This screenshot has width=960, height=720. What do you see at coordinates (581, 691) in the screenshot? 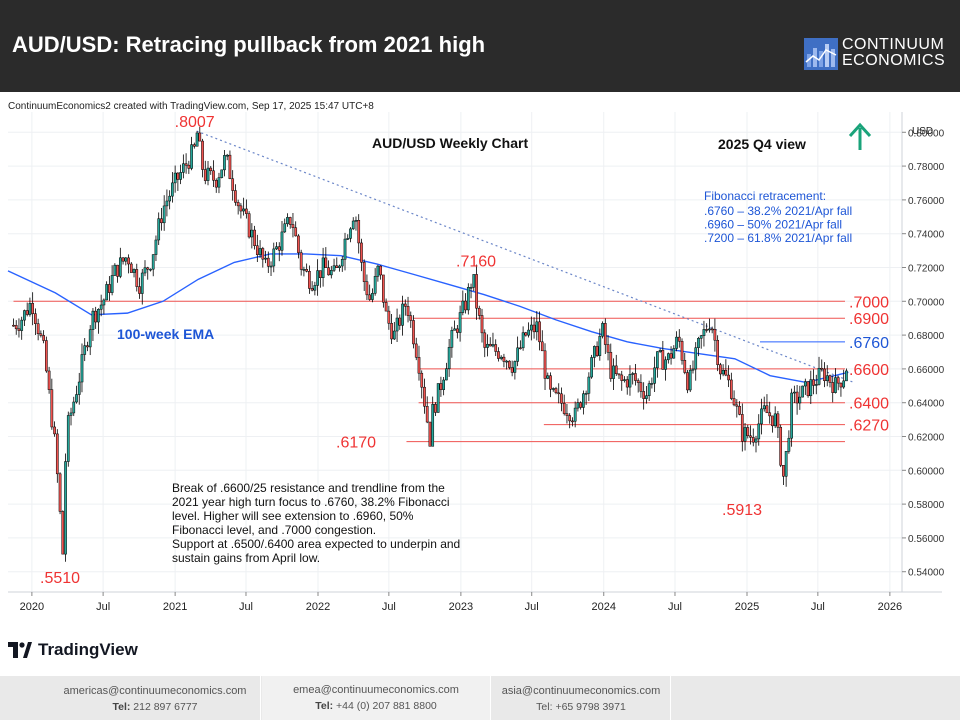
I see `asia-email: asia@continuumeconomics.com` at bounding box center [581, 691].